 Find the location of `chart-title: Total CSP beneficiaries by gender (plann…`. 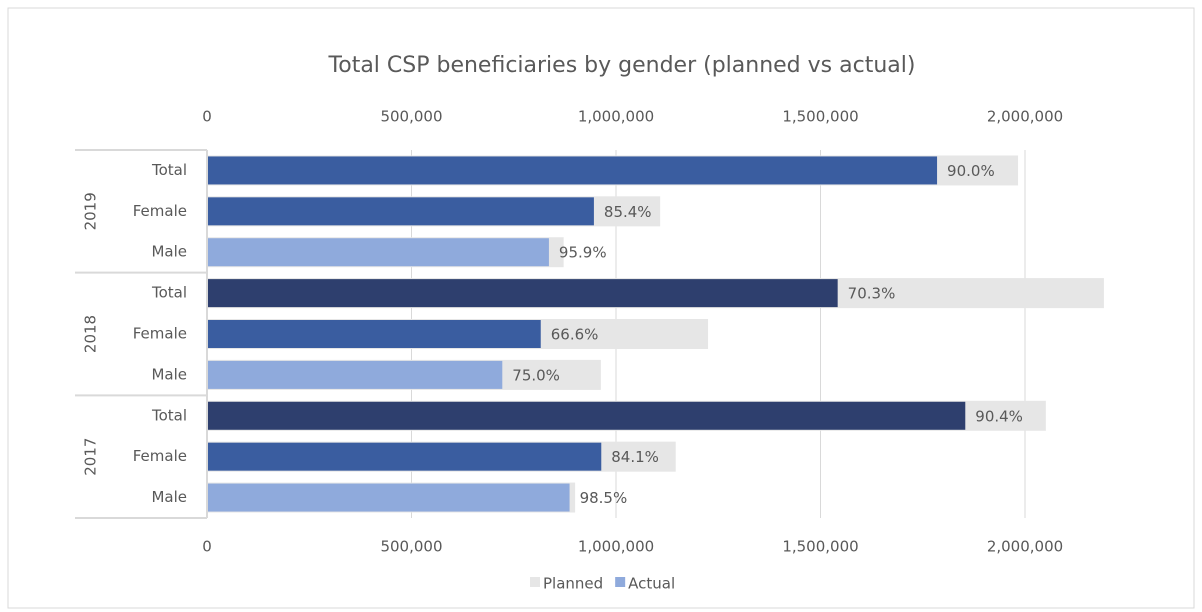

chart-title: Total CSP beneficiaries by gender (plann… is located at coordinates (622, 65).